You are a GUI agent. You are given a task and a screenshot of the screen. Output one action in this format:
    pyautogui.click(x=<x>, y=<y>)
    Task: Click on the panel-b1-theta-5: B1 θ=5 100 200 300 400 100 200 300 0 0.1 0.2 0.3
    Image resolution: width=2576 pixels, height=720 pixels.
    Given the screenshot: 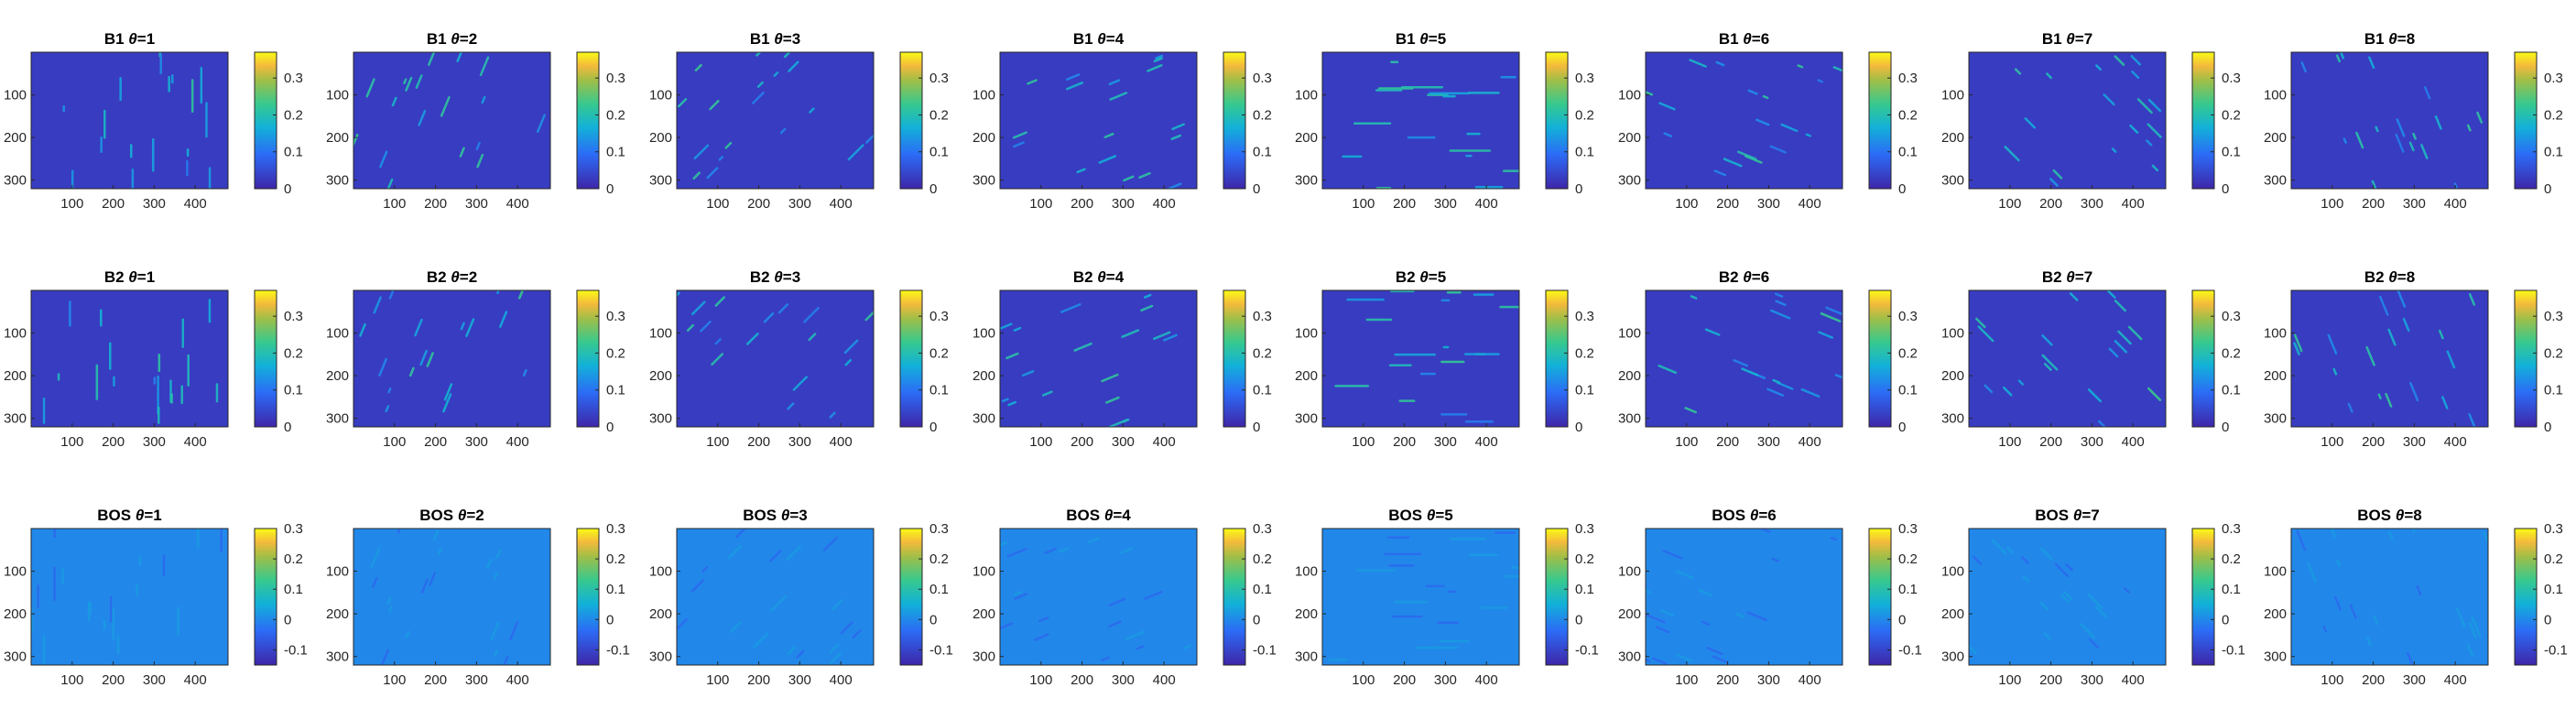 What is the action you would take?
    pyautogui.click(x=1444, y=121)
    